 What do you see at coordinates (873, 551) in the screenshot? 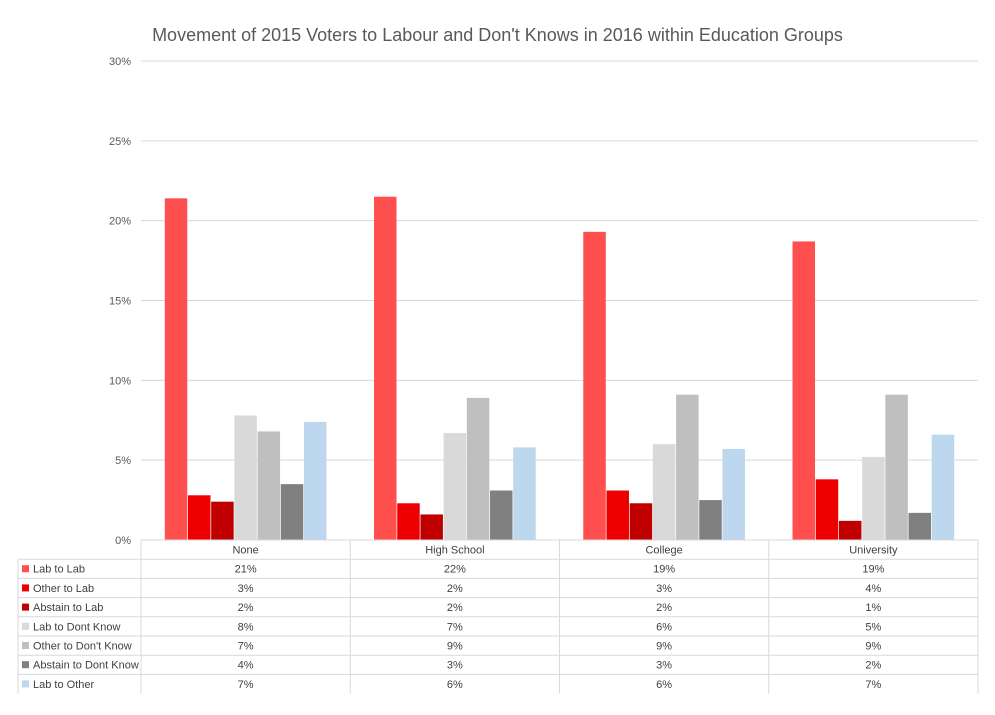
I see `x-category-label: University` at bounding box center [873, 551].